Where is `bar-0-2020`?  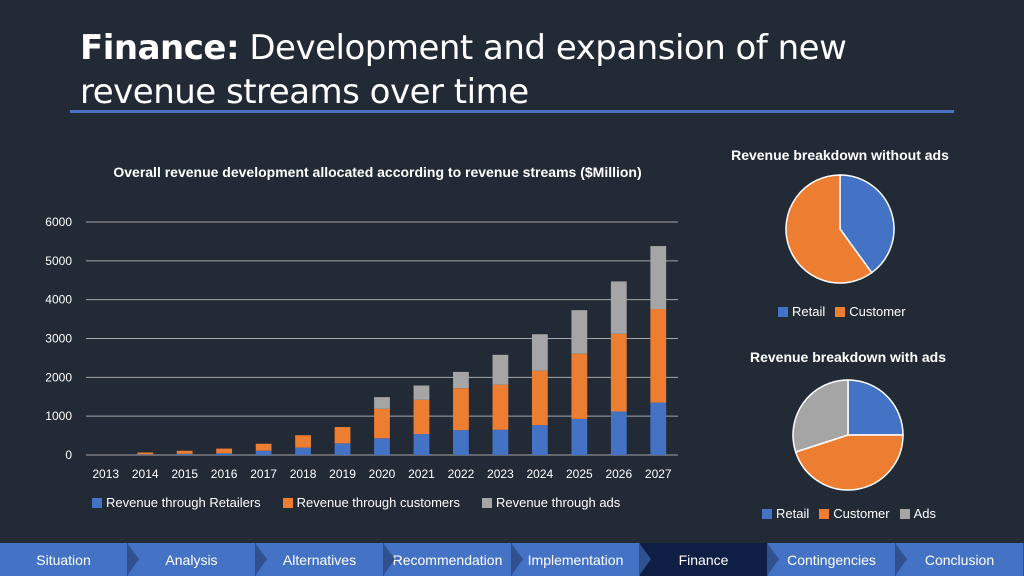 bar-0-2020 is located at coordinates (382, 446).